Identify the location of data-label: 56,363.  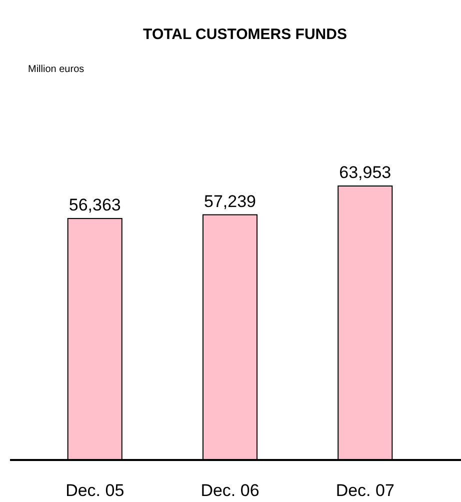
(94, 205).